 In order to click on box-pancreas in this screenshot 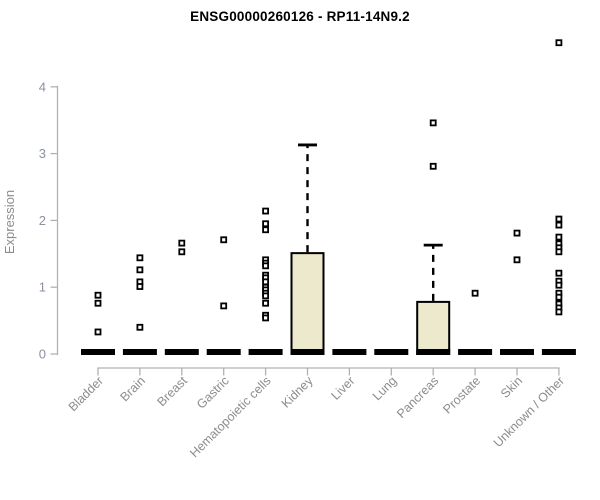, I will do `click(433, 327)`.